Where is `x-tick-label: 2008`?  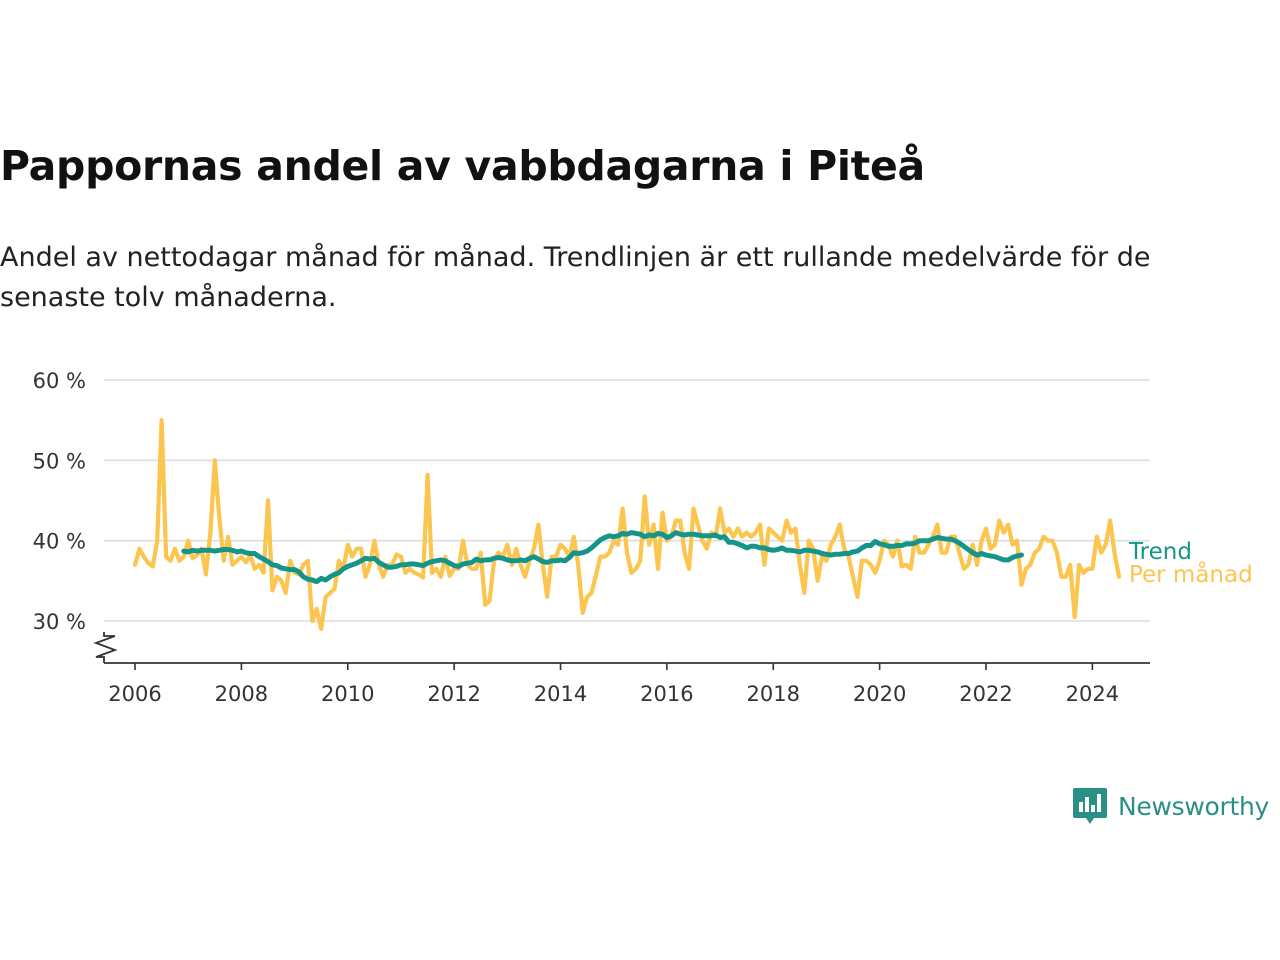 x-tick-label: 2008 is located at coordinates (241, 694).